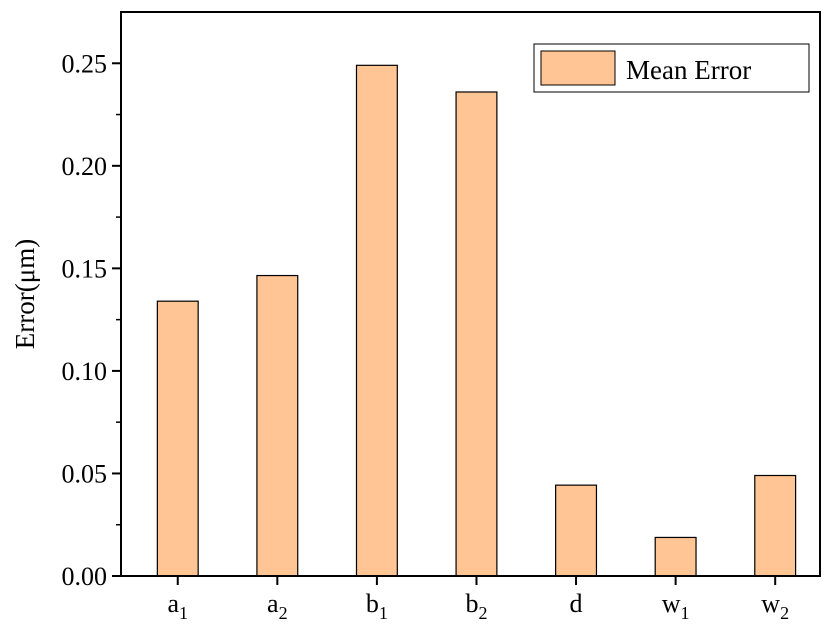 Image resolution: width=831 pixels, height=636 pixels. What do you see at coordinates (85, 166) in the screenshot?
I see `y-tick-label: 0.20` at bounding box center [85, 166].